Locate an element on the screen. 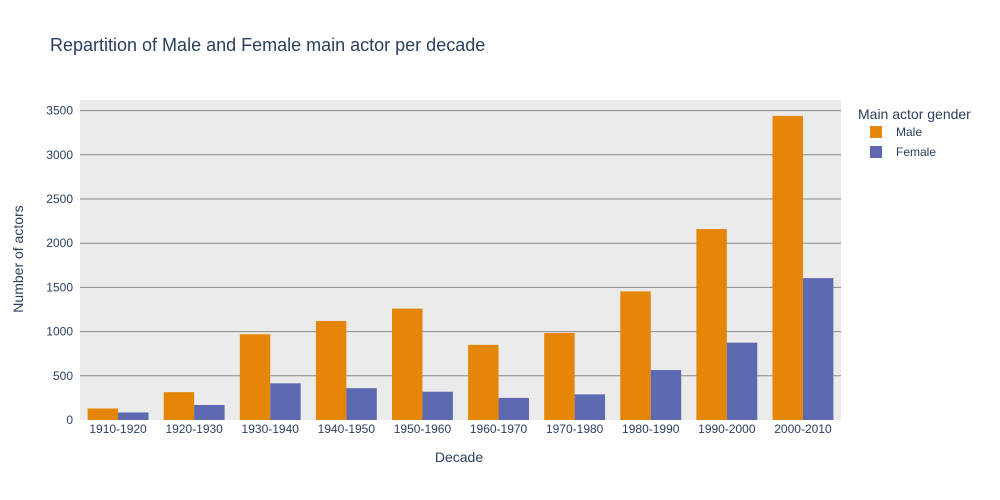  bar-female-1970-1980 is located at coordinates (590, 407).